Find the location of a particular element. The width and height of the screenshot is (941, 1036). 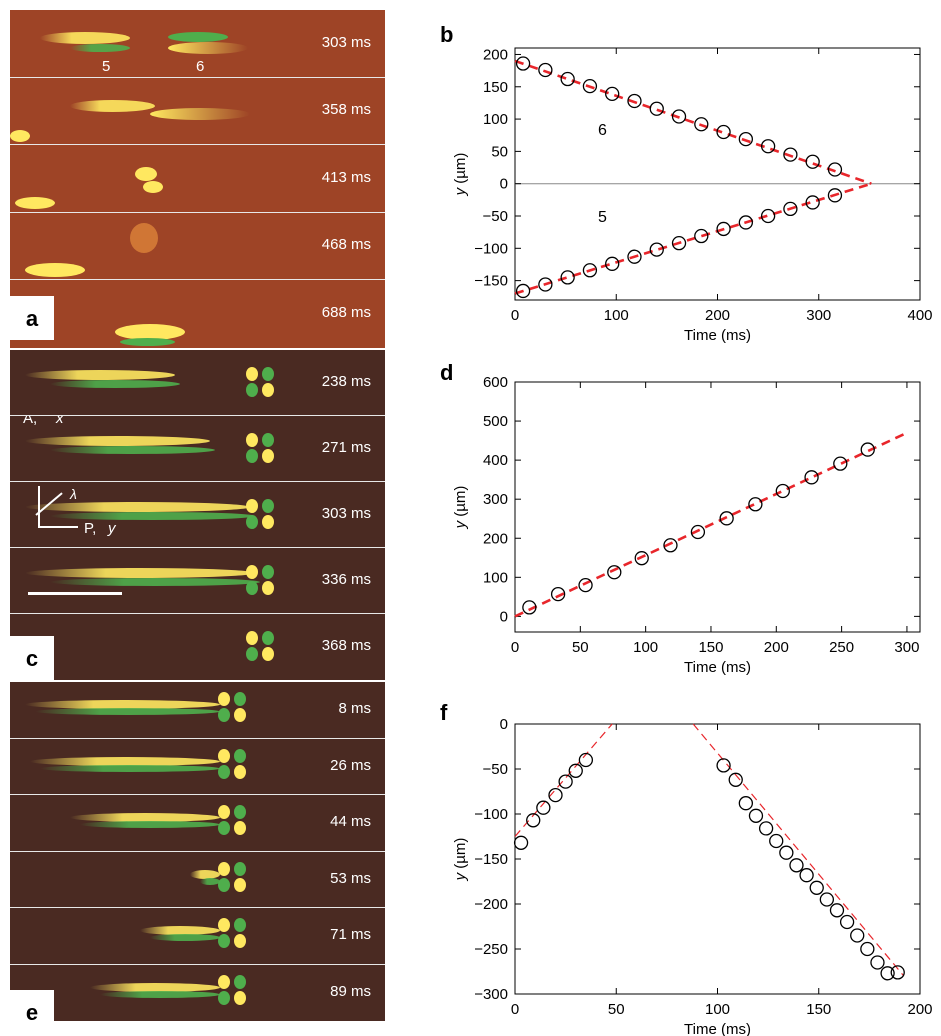

micrograph-frame: 71 ms is located at coordinates (197, 936).